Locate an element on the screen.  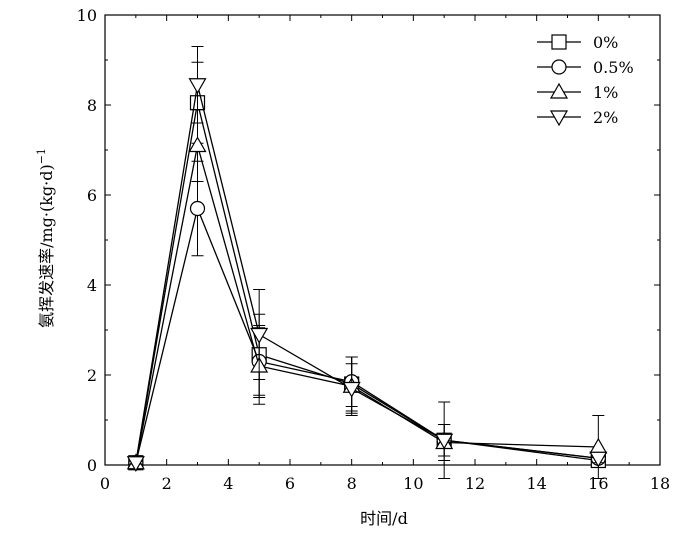
x-tick-label: 12 is located at coordinates (475, 483).